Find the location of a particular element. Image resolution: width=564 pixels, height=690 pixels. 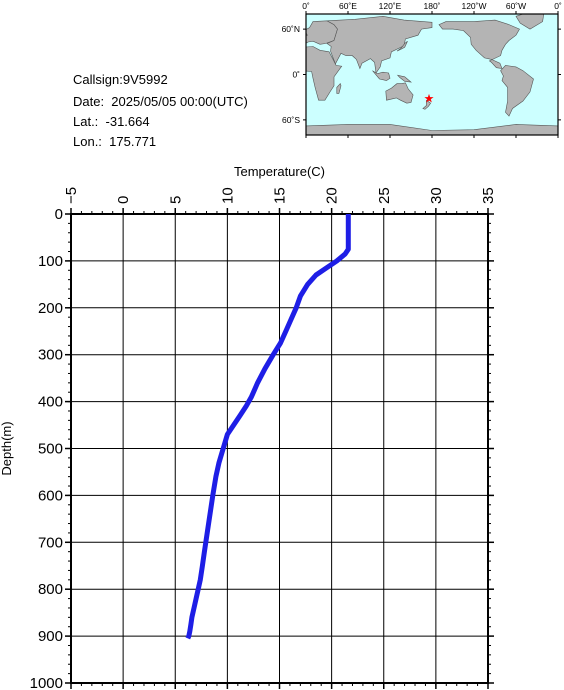

x-tick-label: 5 is located at coordinates (175, 200).